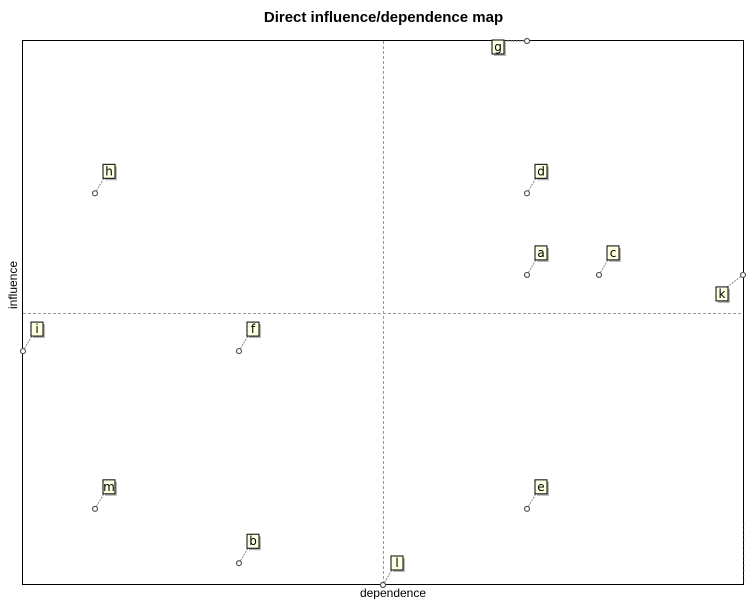 Image resolution: width=750 pixels, height=599 pixels. I want to click on point-c: c, so click(608, 262).